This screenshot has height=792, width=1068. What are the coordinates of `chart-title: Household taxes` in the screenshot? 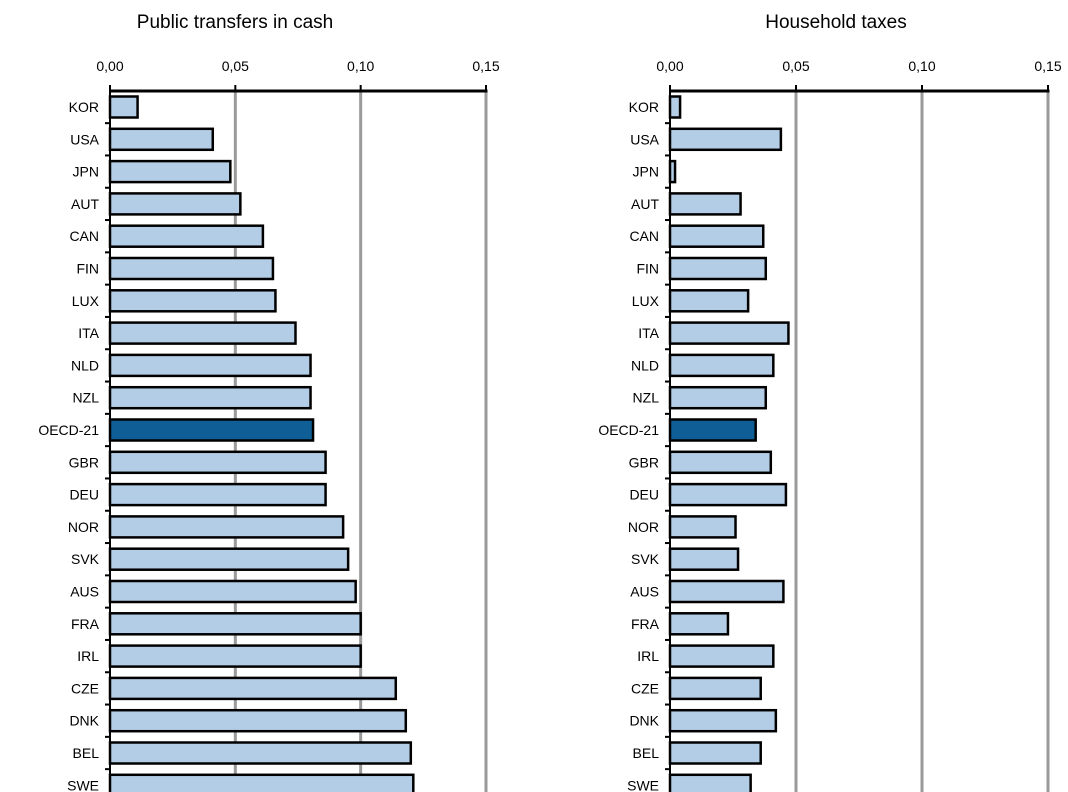 It's located at (836, 22).